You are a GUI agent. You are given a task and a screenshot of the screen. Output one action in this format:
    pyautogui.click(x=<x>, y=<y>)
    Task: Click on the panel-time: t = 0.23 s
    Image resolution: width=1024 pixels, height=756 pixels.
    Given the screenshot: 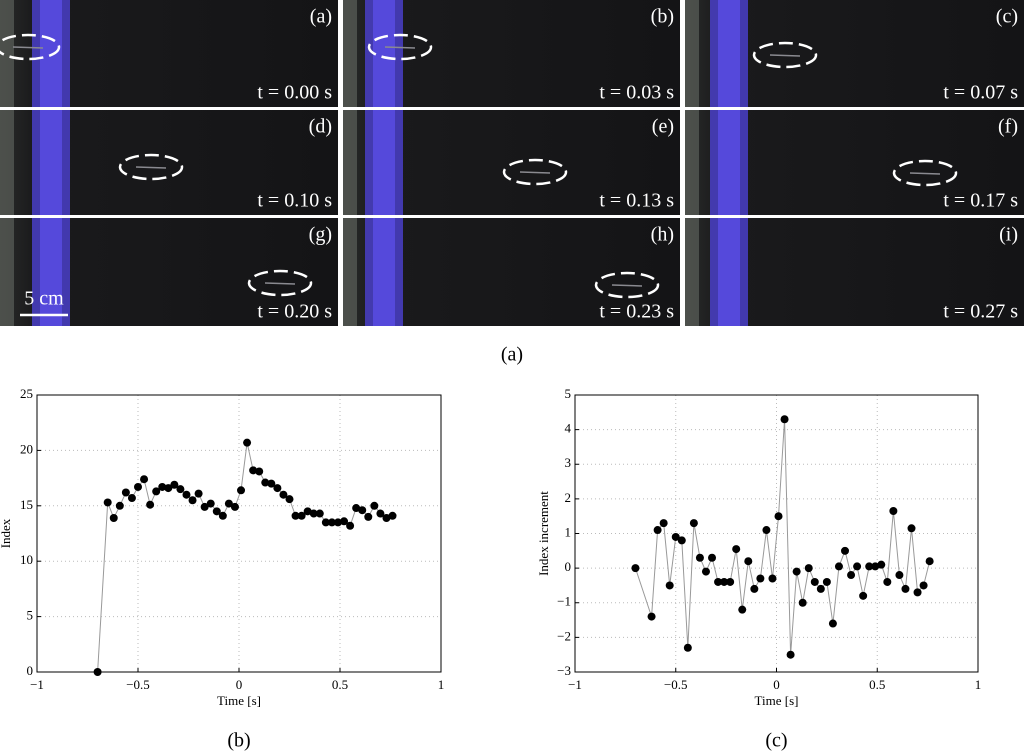 What is the action you would take?
    pyautogui.click(x=636, y=312)
    